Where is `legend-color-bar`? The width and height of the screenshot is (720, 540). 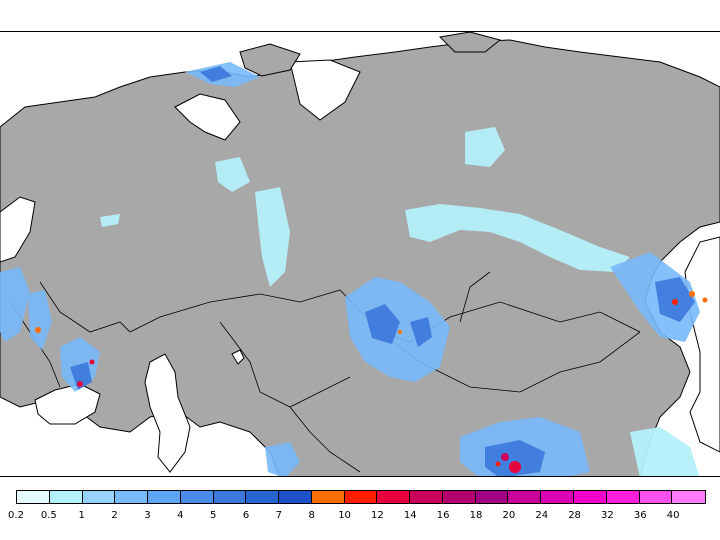 legend-color-bar is located at coordinates (361, 497).